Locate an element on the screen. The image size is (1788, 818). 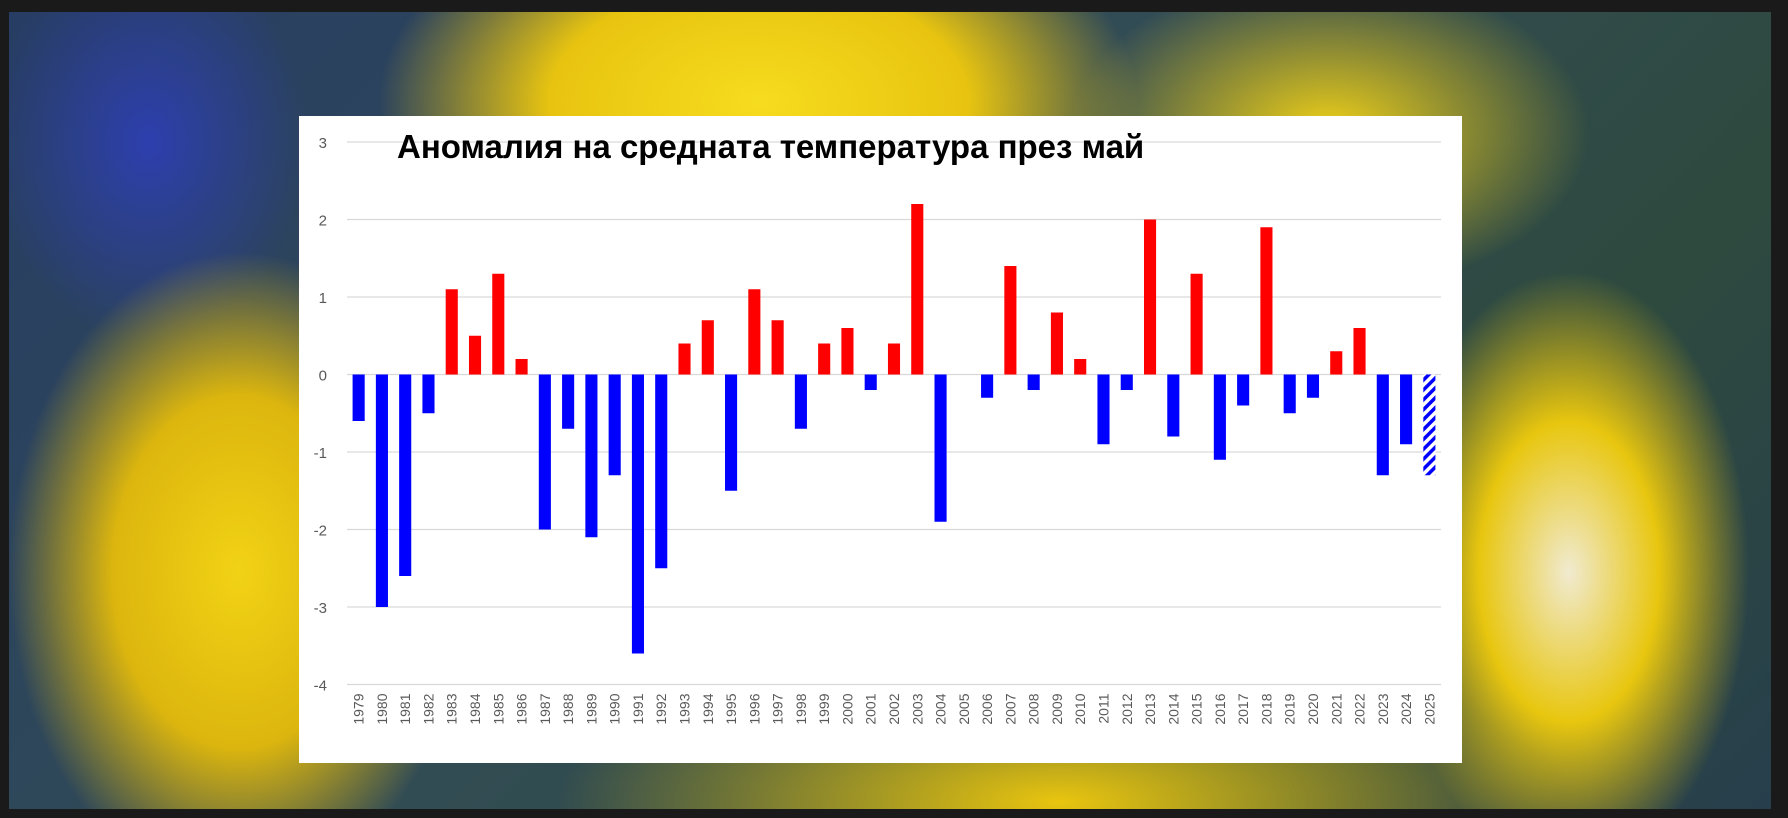
bar-1997 is located at coordinates (777, 347).